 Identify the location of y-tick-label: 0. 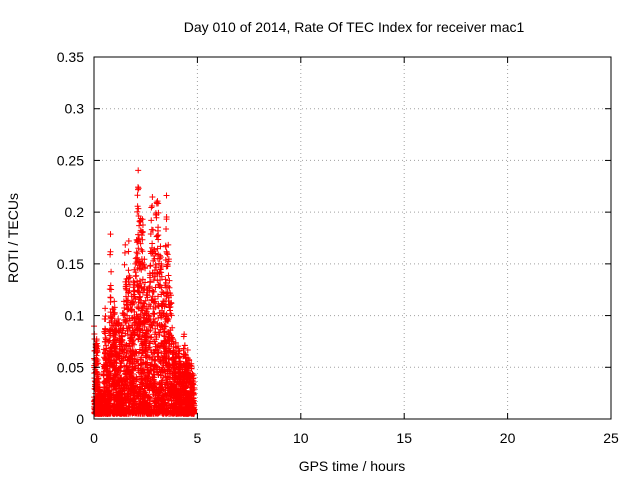
(80, 419).